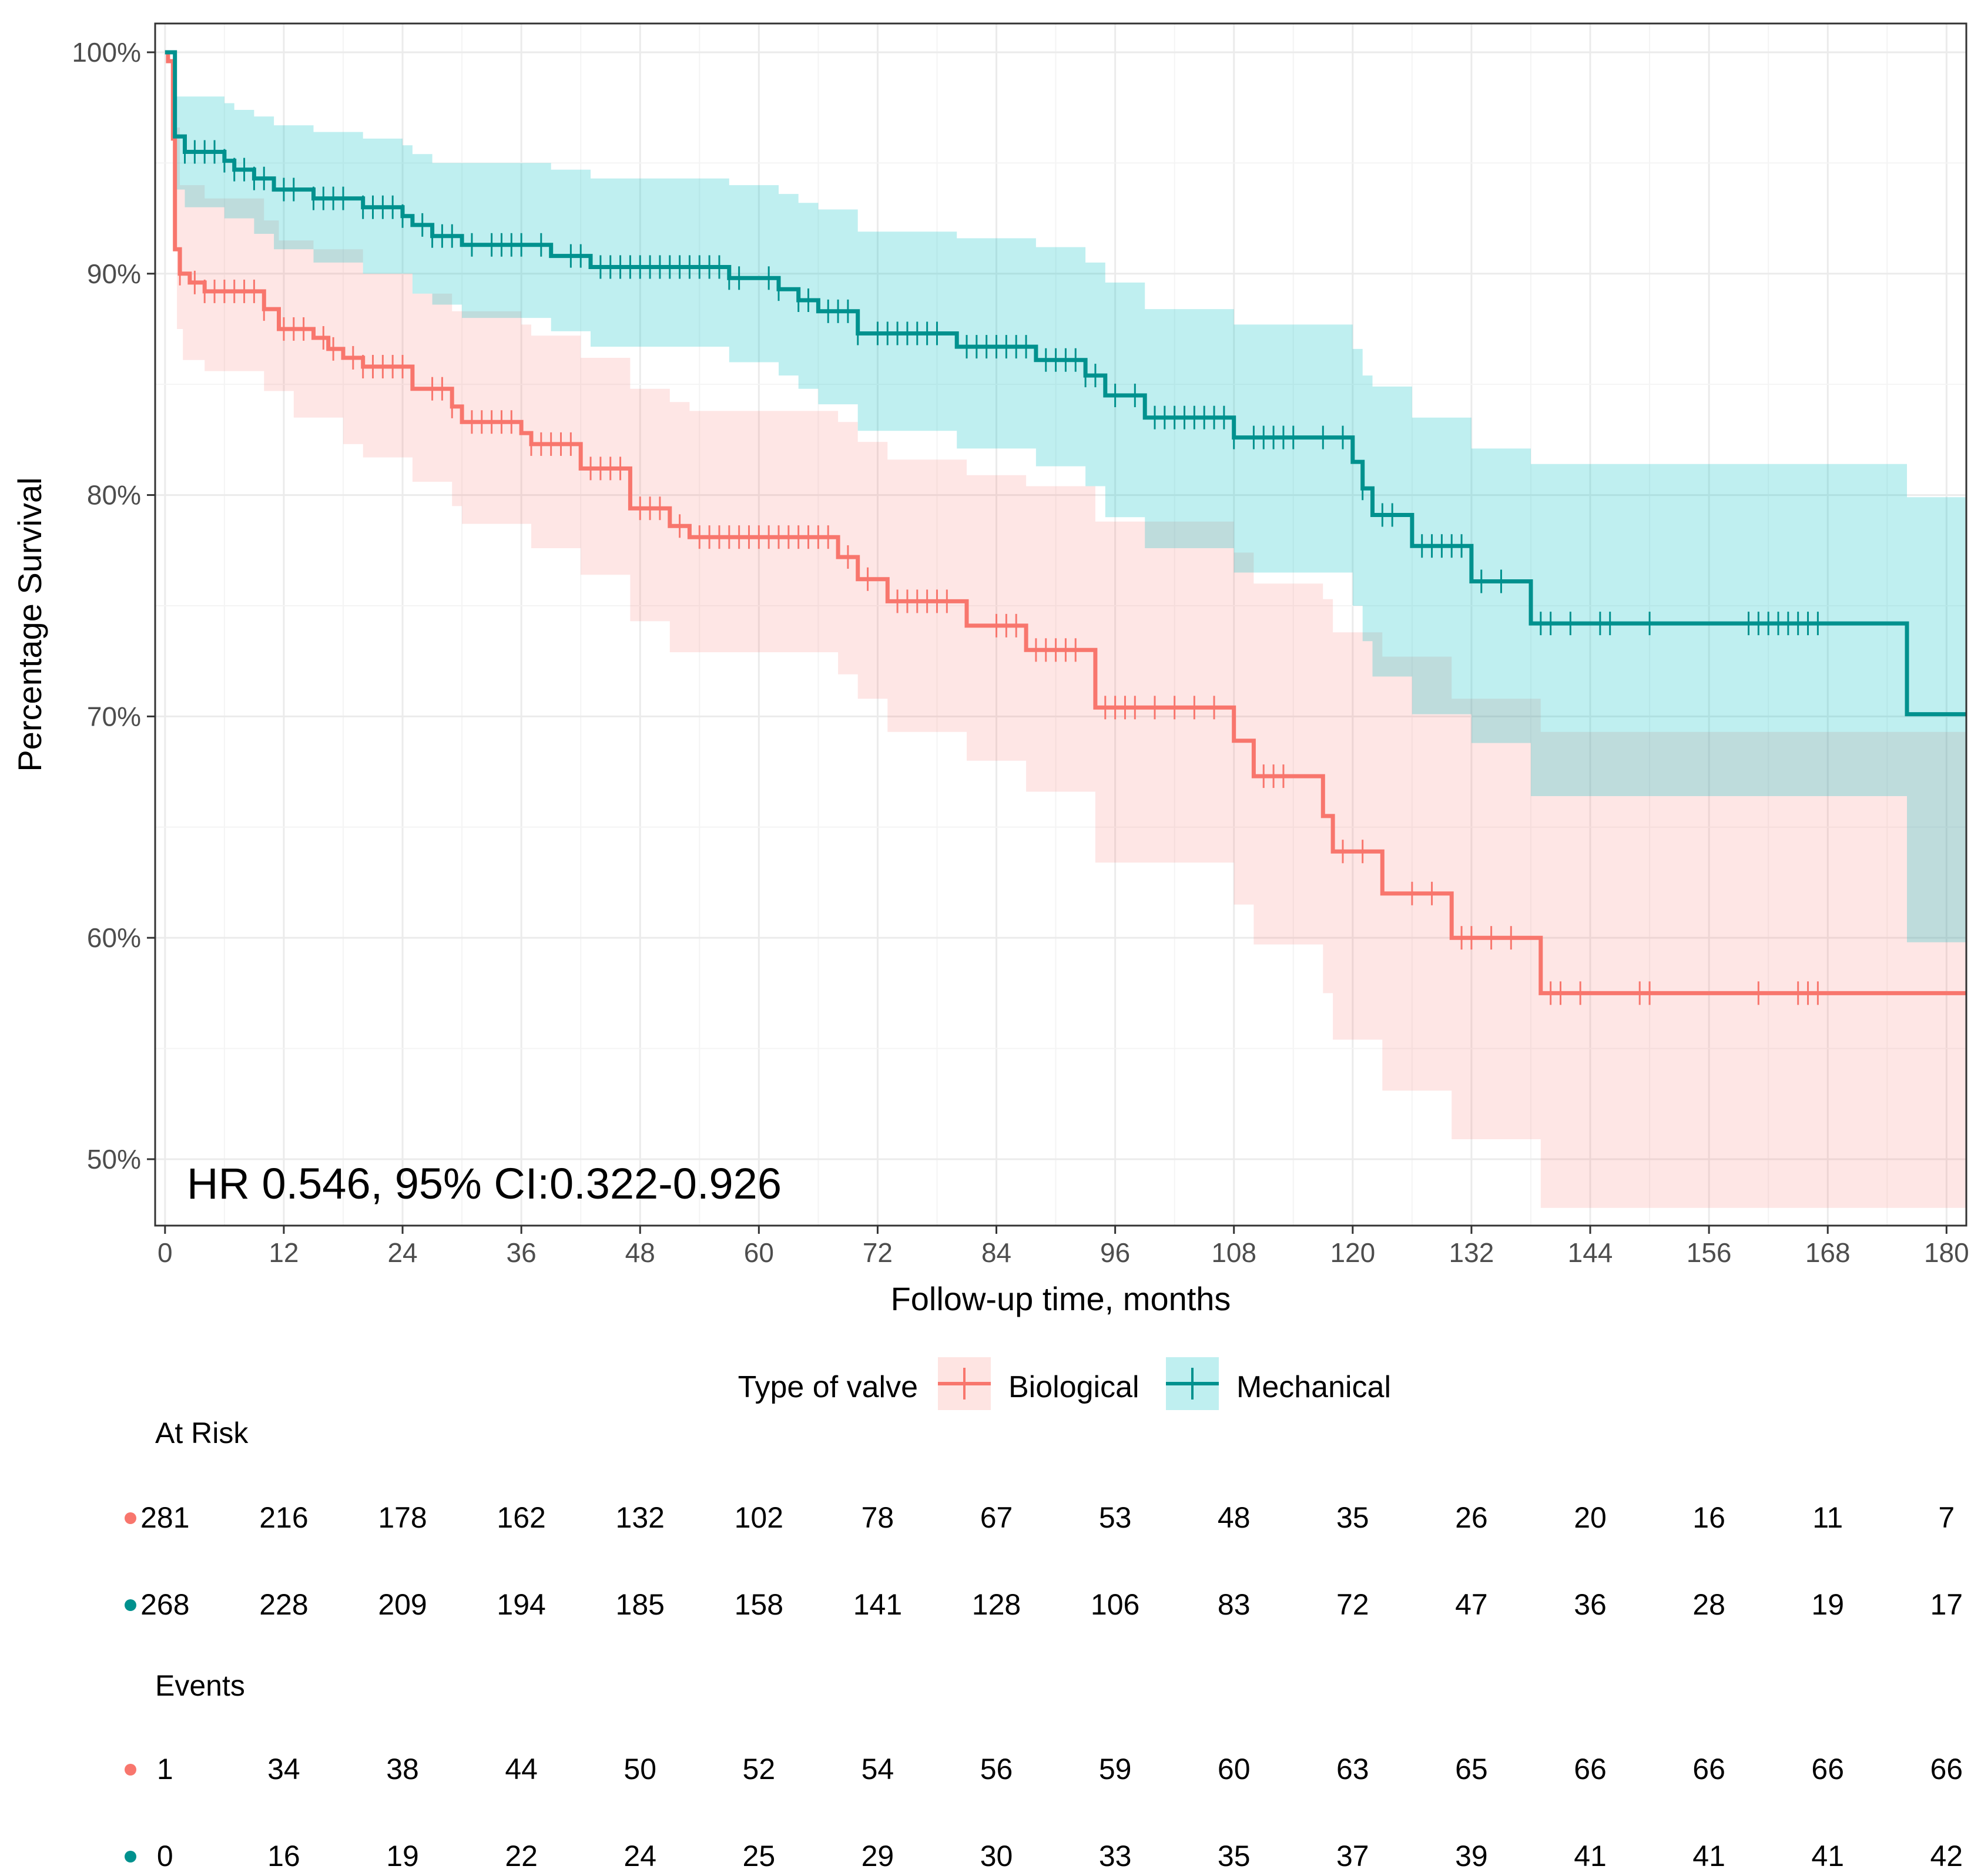  I want to click on risk-table-value: 44, so click(521, 1769).